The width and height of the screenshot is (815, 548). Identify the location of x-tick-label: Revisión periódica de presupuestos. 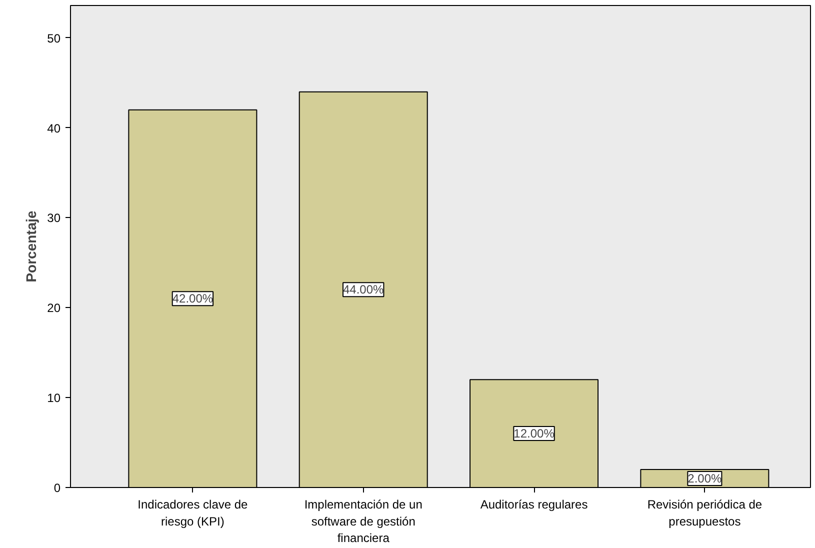
(704, 513).